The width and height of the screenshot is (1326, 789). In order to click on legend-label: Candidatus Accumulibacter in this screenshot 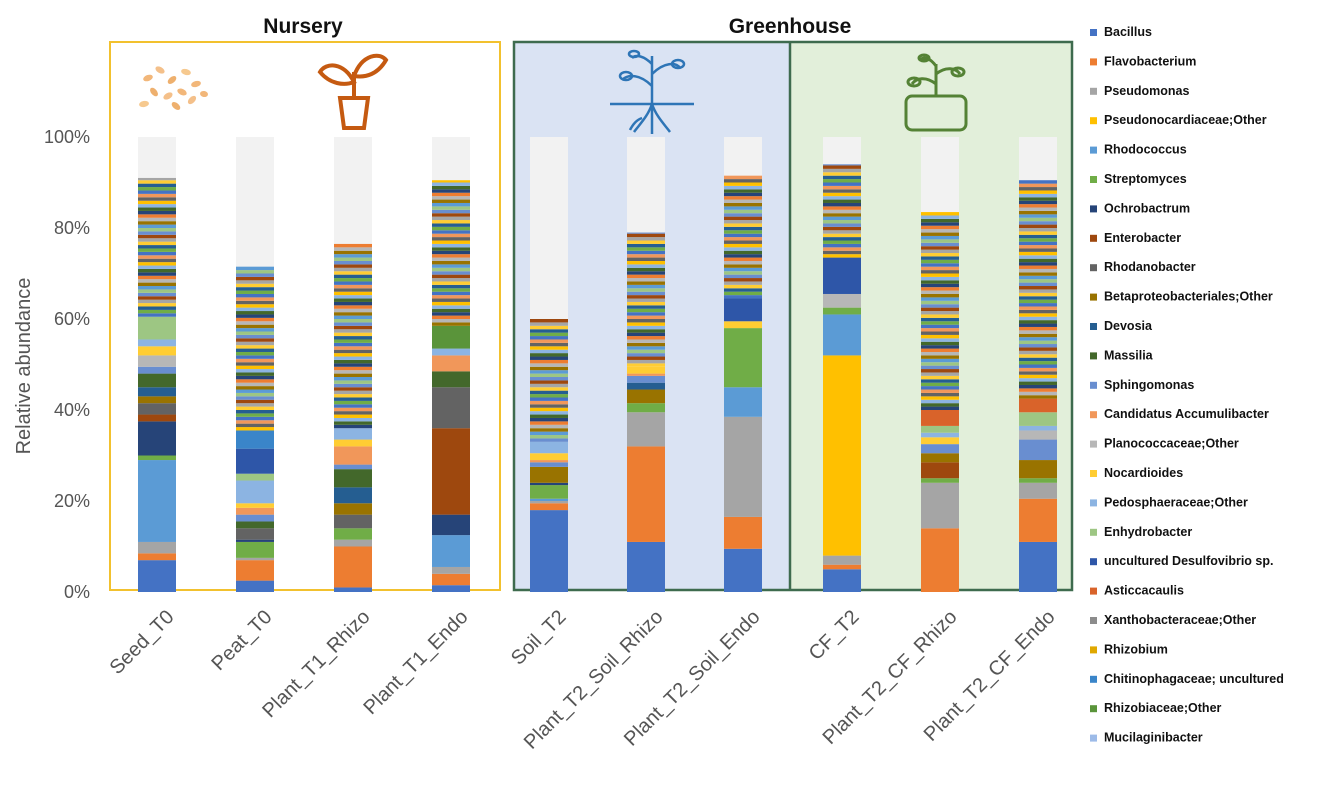, I will do `click(1186, 414)`.